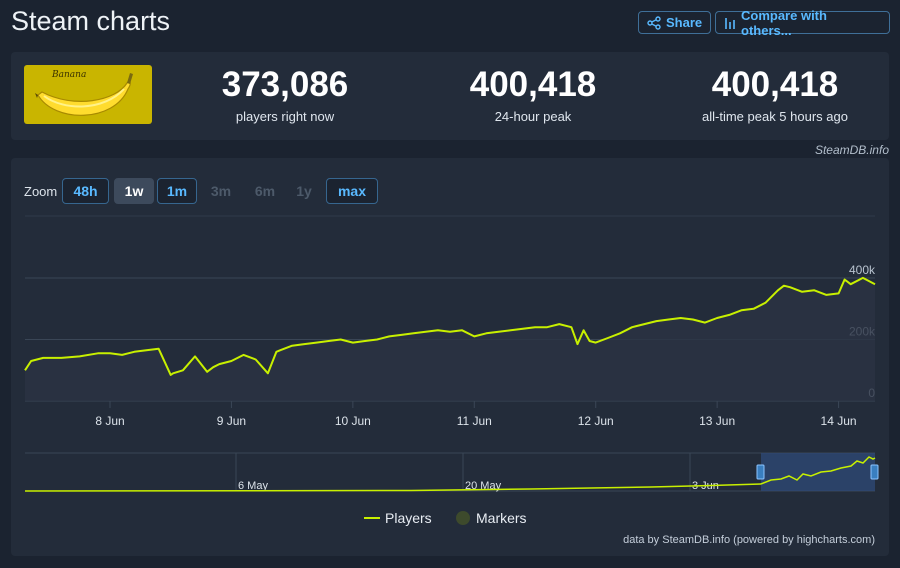 This screenshot has width=900, height=568. Describe the element at coordinates (839, 421) in the screenshot. I see `x-tick-label: 14 Jun` at that location.